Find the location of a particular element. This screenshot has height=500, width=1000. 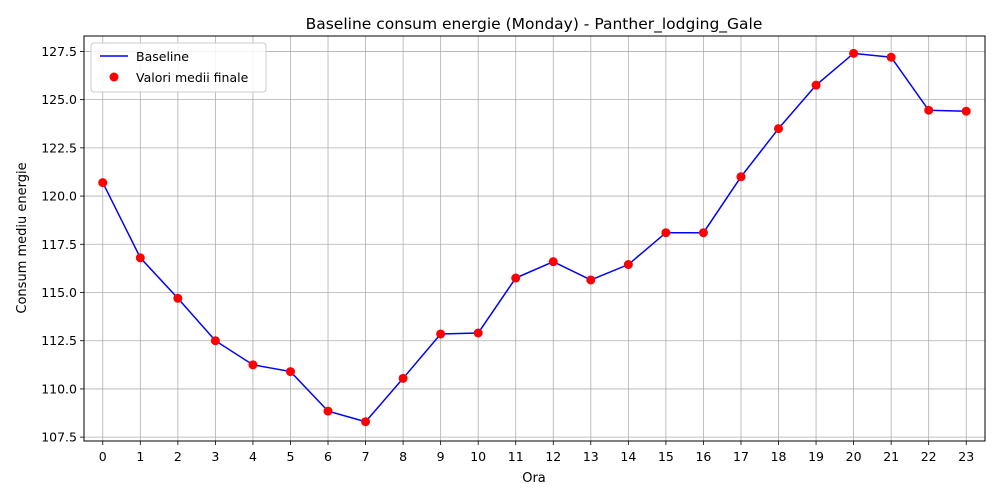

y-tick-label: 122.5 is located at coordinates (59, 147).